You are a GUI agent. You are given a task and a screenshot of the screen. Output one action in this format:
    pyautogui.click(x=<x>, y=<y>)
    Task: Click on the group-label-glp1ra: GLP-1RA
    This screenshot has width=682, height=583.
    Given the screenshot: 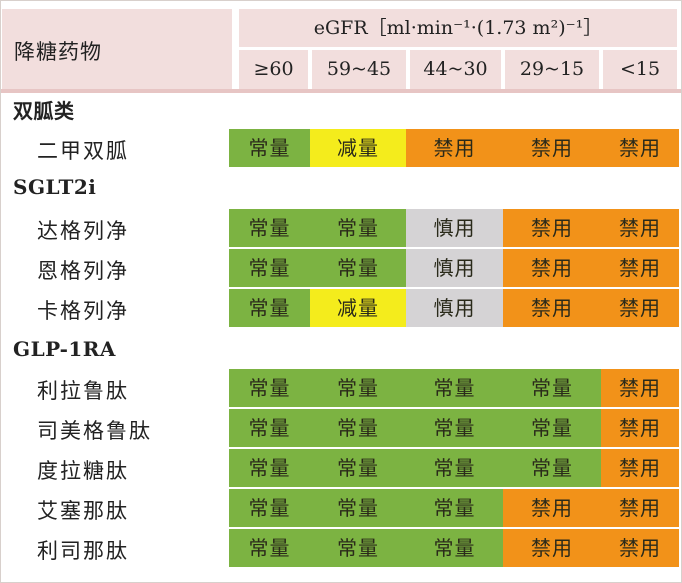 What is the action you would take?
    pyautogui.click(x=64, y=349)
    